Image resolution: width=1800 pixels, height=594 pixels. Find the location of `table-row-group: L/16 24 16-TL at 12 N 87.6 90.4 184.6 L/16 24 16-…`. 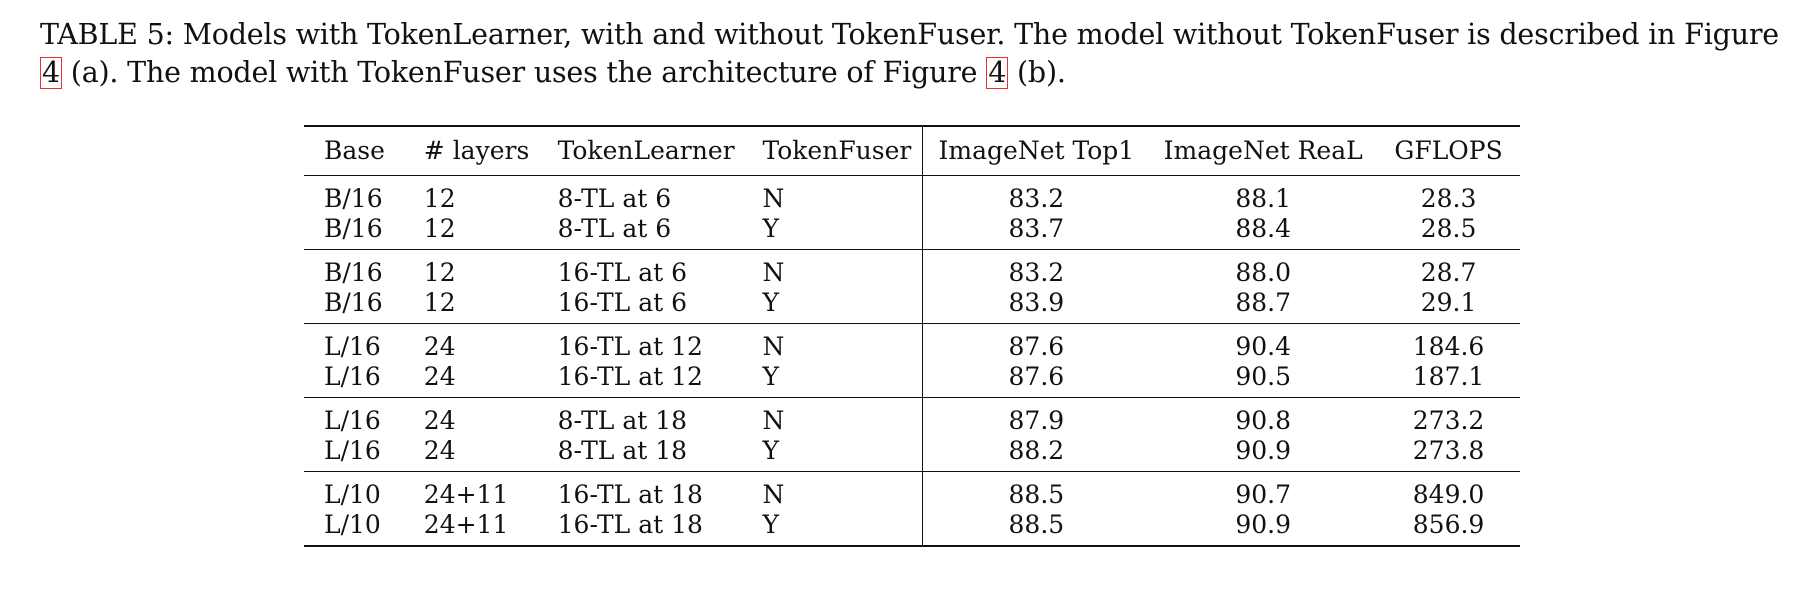

table-row-group: L/16 24 16-TL at 12 N 87.6 90.4 184.6 L/16 24 16-… is located at coordinates (912, 360).